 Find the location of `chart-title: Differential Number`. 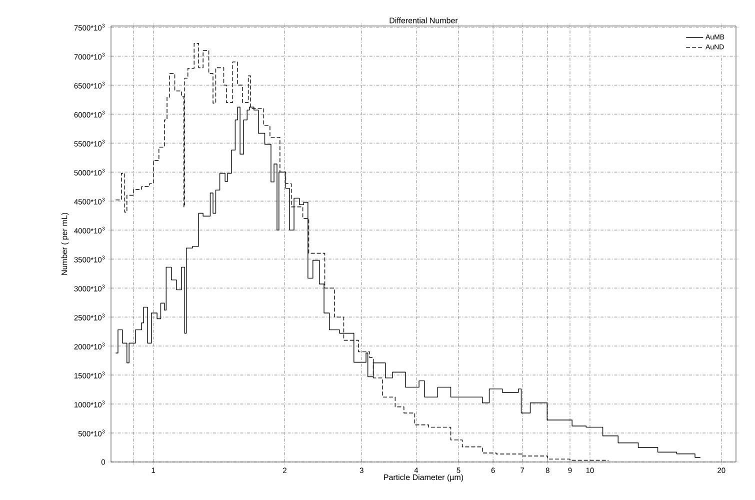

chart-title: Differential Number is located at coordinates (424, 20).